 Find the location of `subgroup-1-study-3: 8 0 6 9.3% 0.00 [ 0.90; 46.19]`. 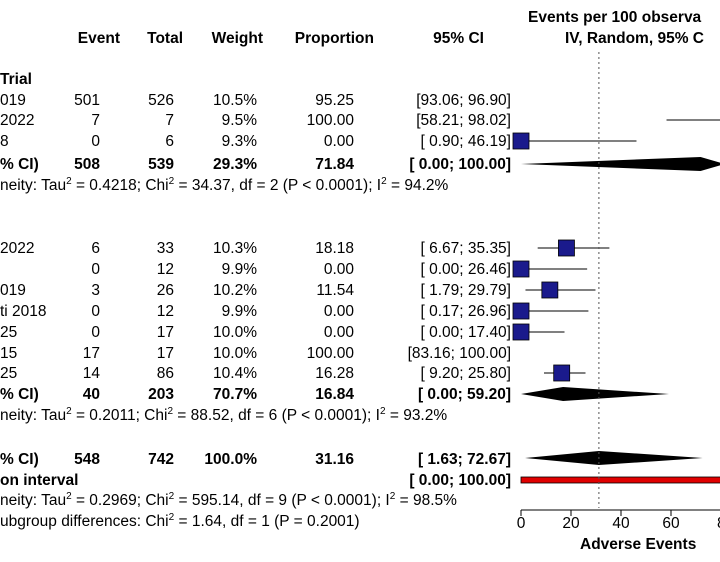

subgroup-1-study-3: 8 0 6 9.3% 0.00 [ 0.90; 46.19] is located at coordinates (255, 141).